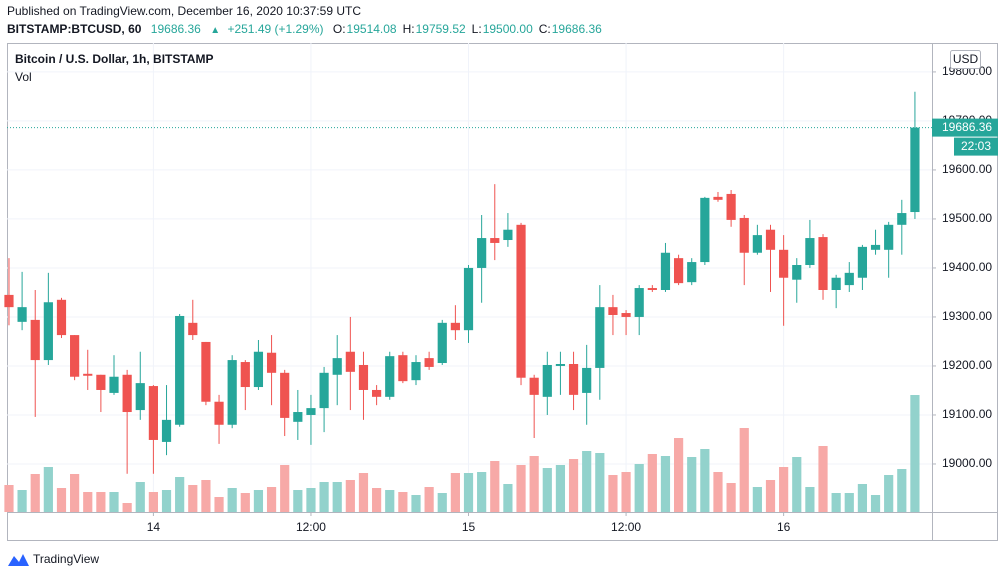 The width and height of the screenshot is (1006, 578). I want to click on ohlc-label: H:, so click(409, 29).